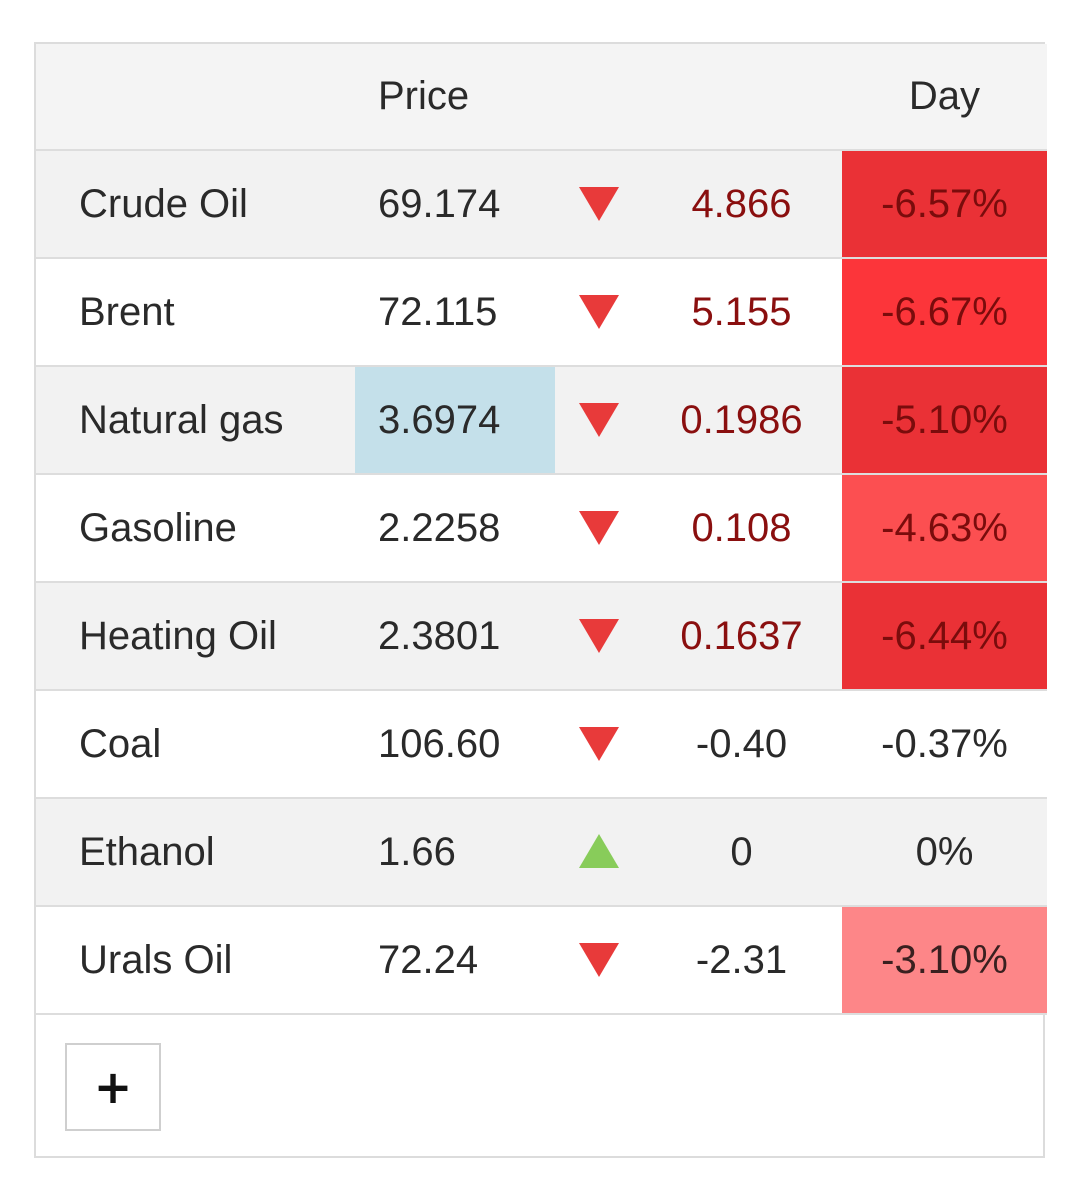  I want to click on table-row: Brent 72.115 5.155 -6.67%, so click(541, 313).